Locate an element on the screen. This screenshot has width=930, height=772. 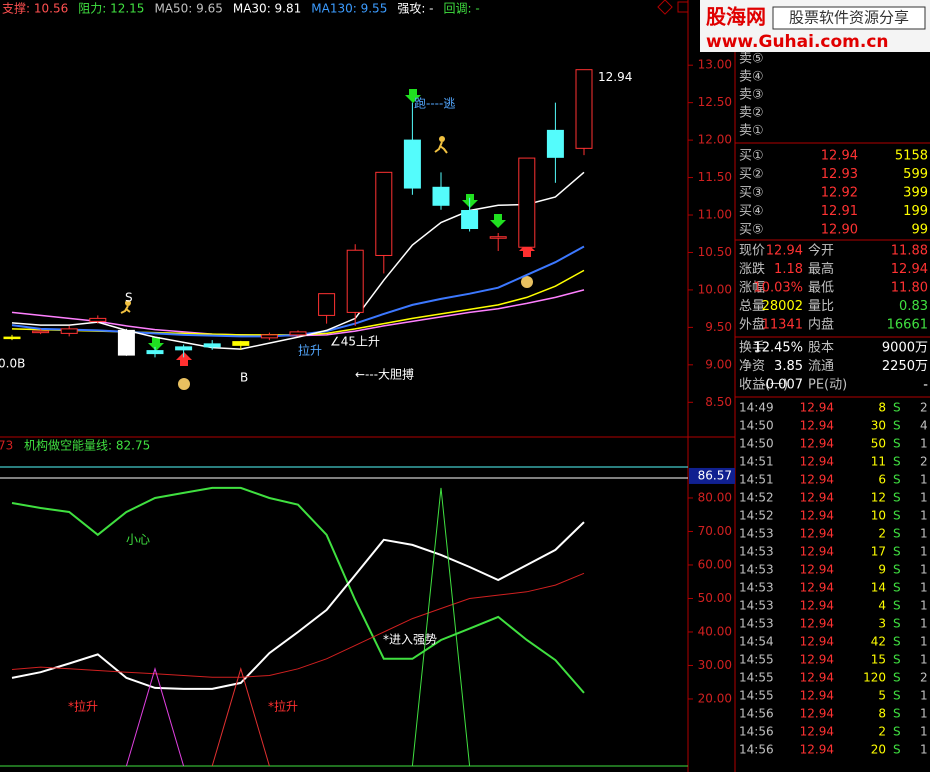
logo-url: www.Guhai.com.cn is located at coordinates (797, 42).